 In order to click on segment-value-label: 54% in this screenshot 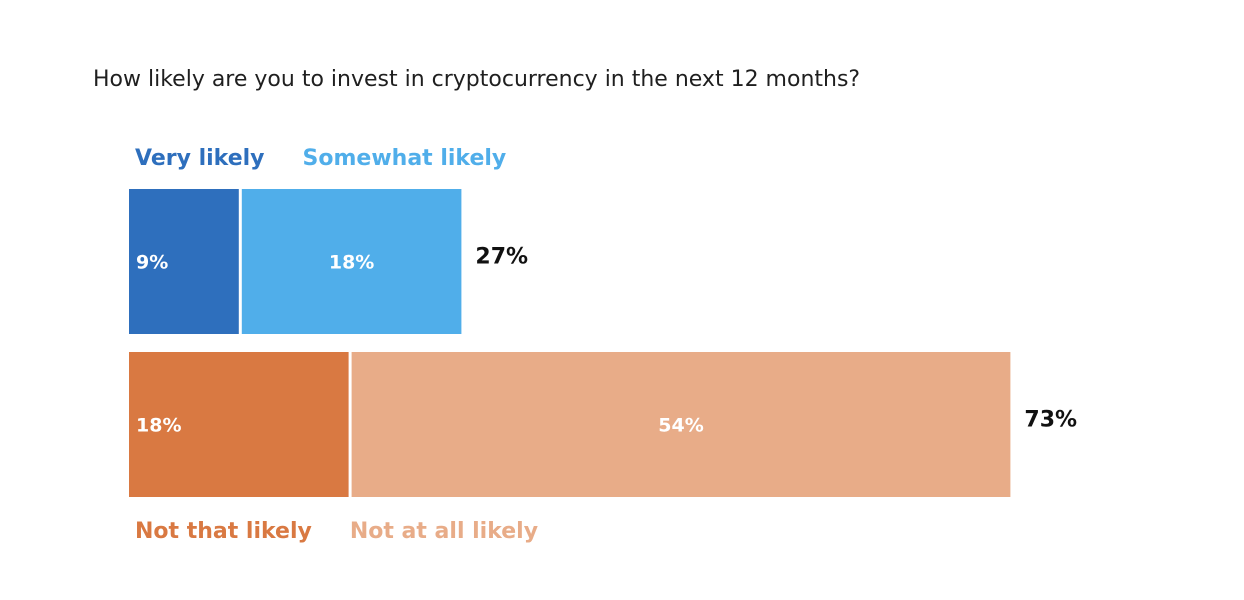, I will do `click(680, 426)`.